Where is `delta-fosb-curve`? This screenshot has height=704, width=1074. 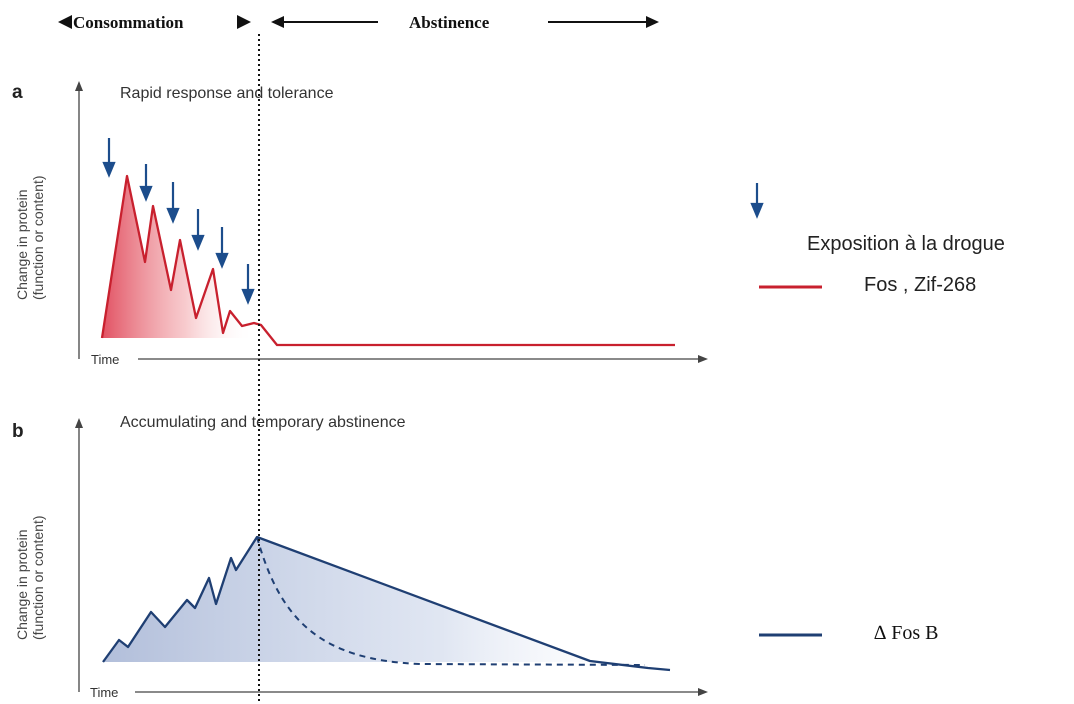 delta-fosb-curve is located at coordinates (386, 603).